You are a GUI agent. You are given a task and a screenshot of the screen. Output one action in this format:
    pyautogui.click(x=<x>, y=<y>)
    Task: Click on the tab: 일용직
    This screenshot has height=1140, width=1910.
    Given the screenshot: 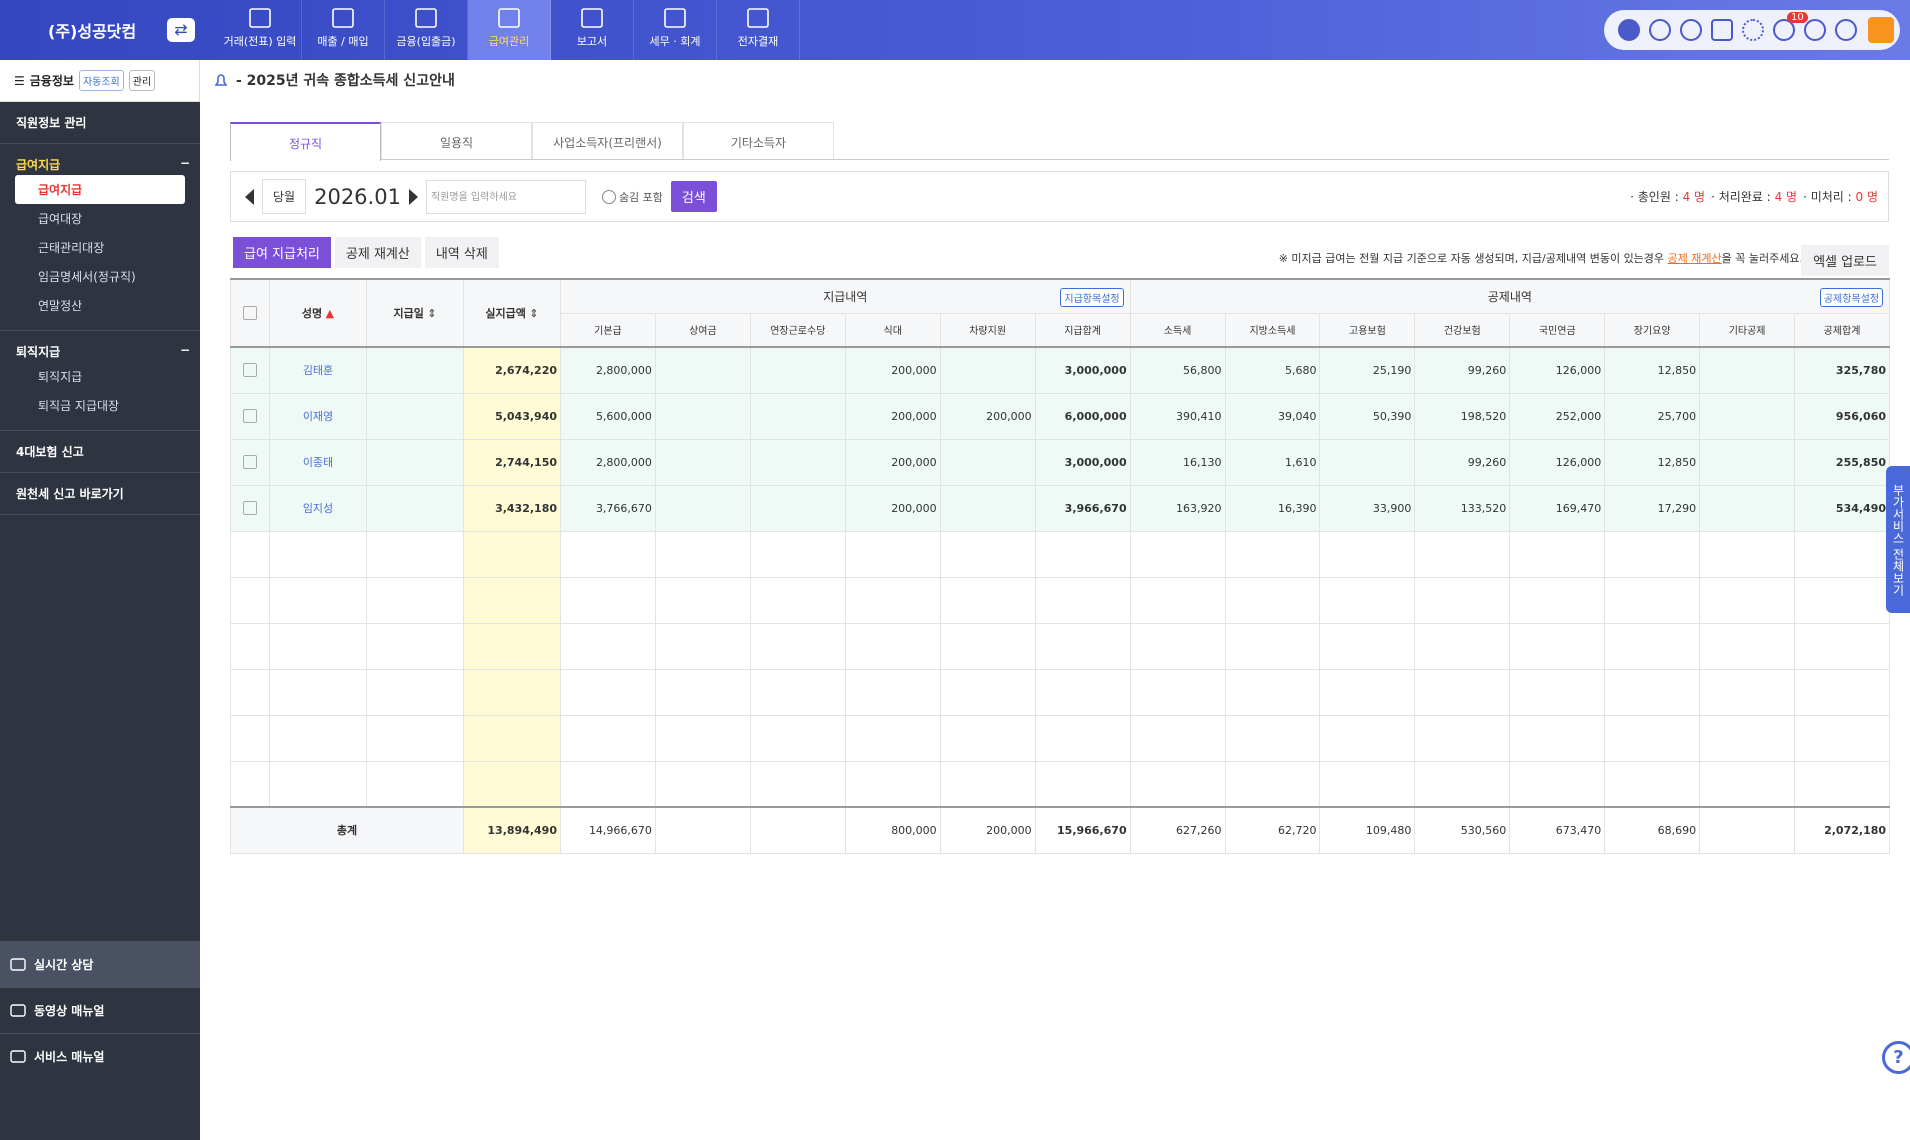 What is the action you would take?
    pyautogui.click(x=456, y=140)
    